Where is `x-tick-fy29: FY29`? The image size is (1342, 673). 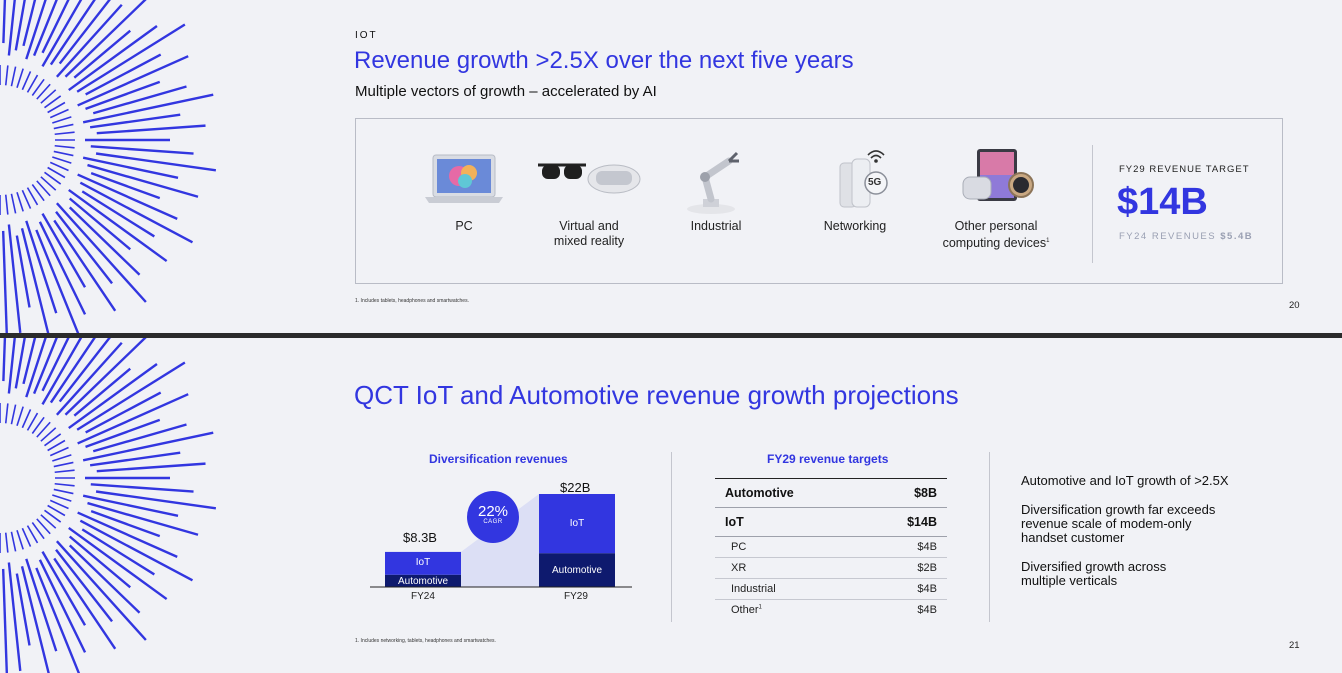
x-tick-fy29: FY29 is located at coordinates (576, 596).